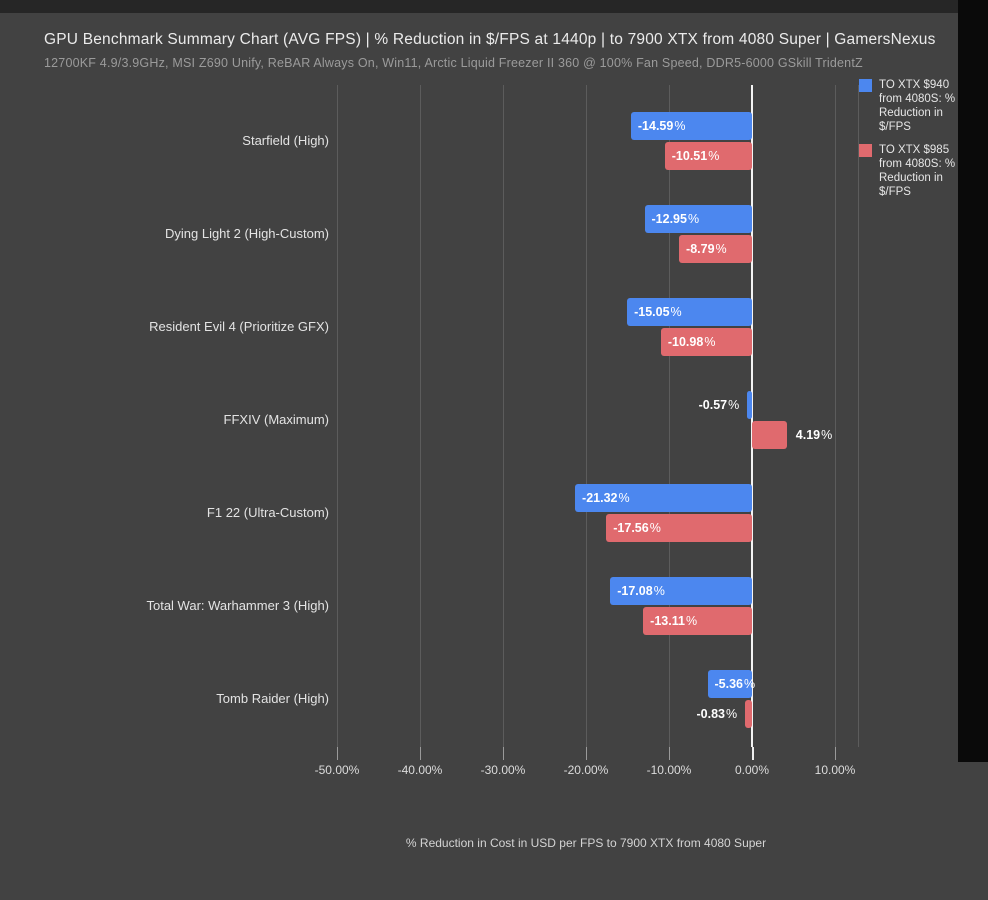  What do you see at coordinates (865, 150) in the screenshot?
I see `legend-swatch-red-icon` at bounding box center [865, 150].